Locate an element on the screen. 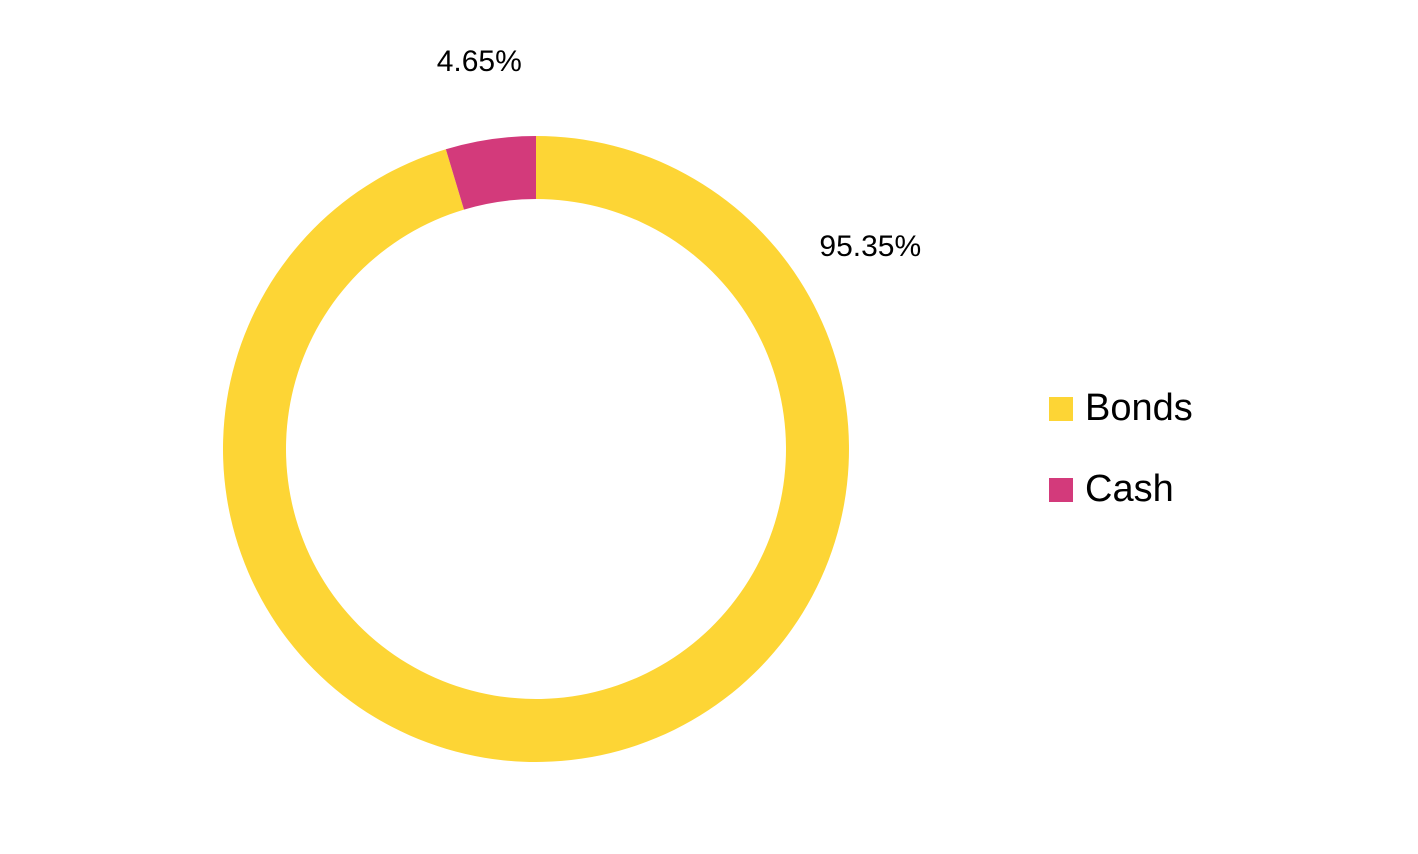 This screenshot has width=1418, height=854. value-label: 4.65% is located at coordinates (479, 61).